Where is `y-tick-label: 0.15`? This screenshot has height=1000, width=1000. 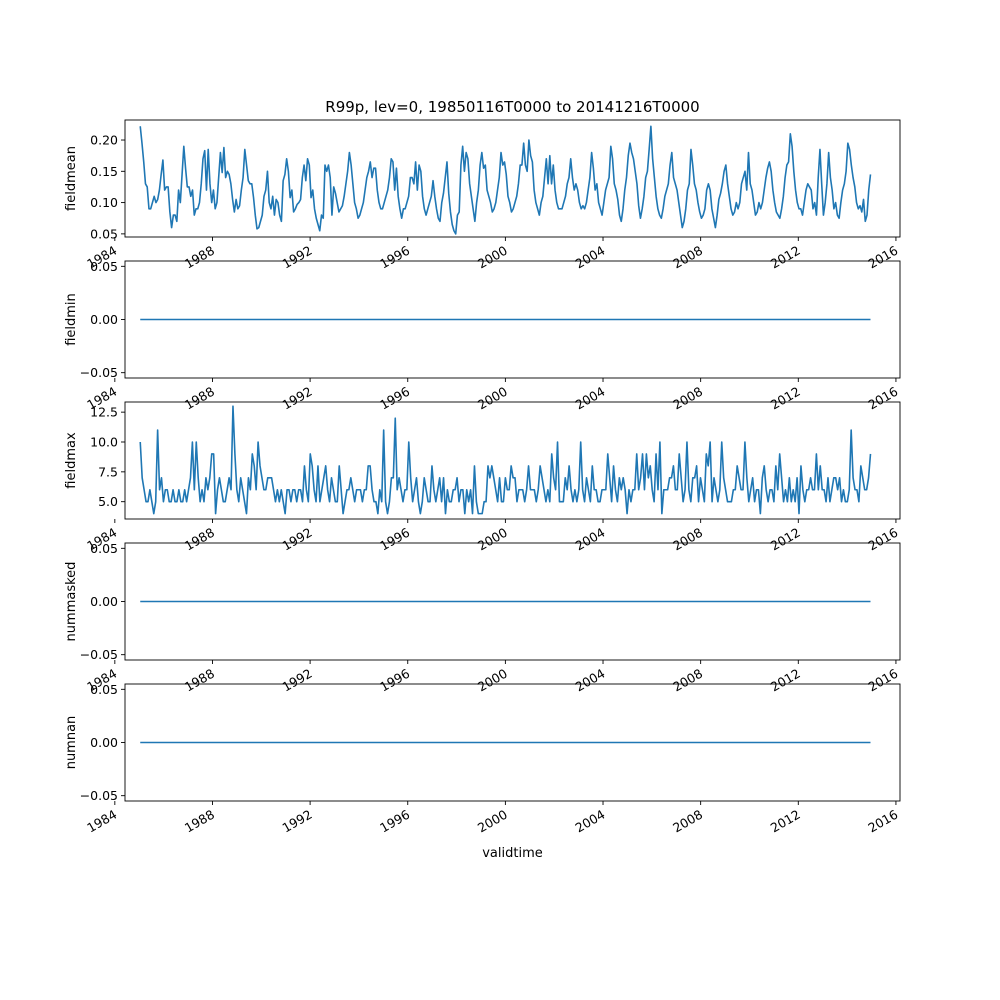 y-tick-label: 0.15 is located at coordinates (104, 171).